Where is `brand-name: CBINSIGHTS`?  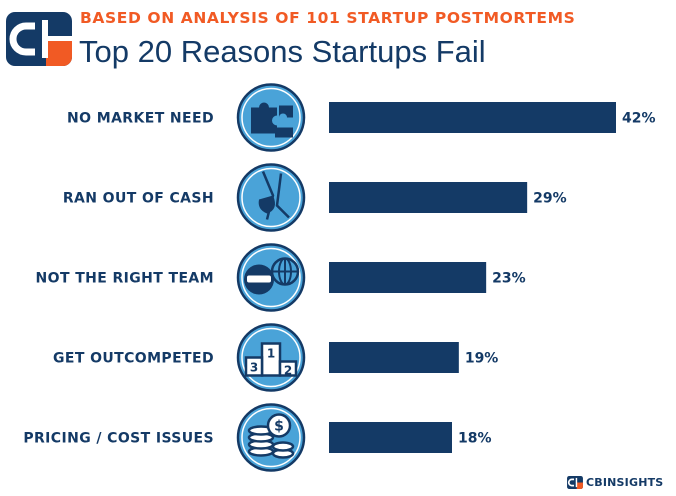 brand-name: CBINSIGHTS is located at coordinates (625, 482).